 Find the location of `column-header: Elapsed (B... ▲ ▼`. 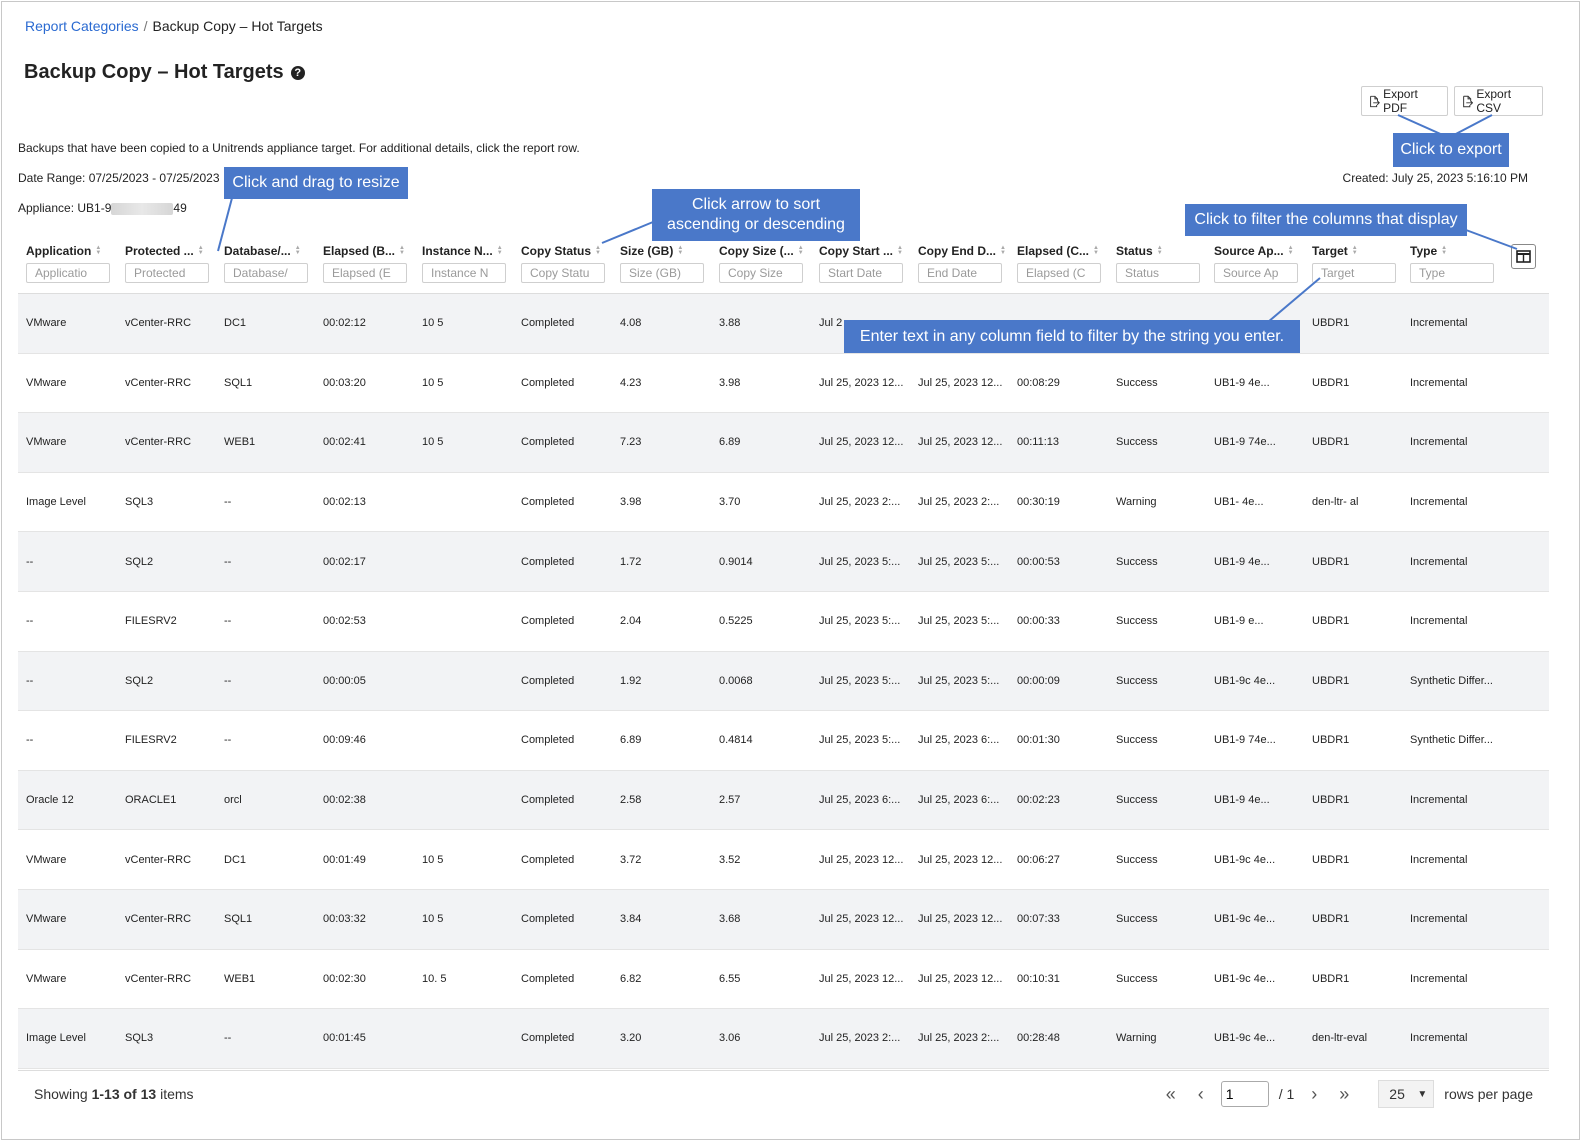

column-header: Elapsed (B... ▲ ▼ is located at coordinates (368, 263).